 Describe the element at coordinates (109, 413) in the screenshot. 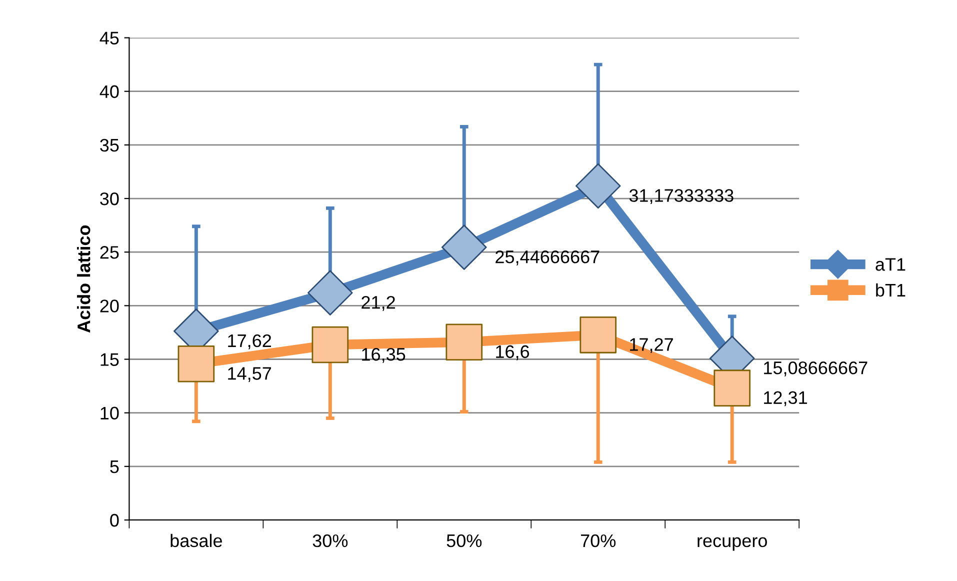

I see `y-tick-label: 10` at that location.